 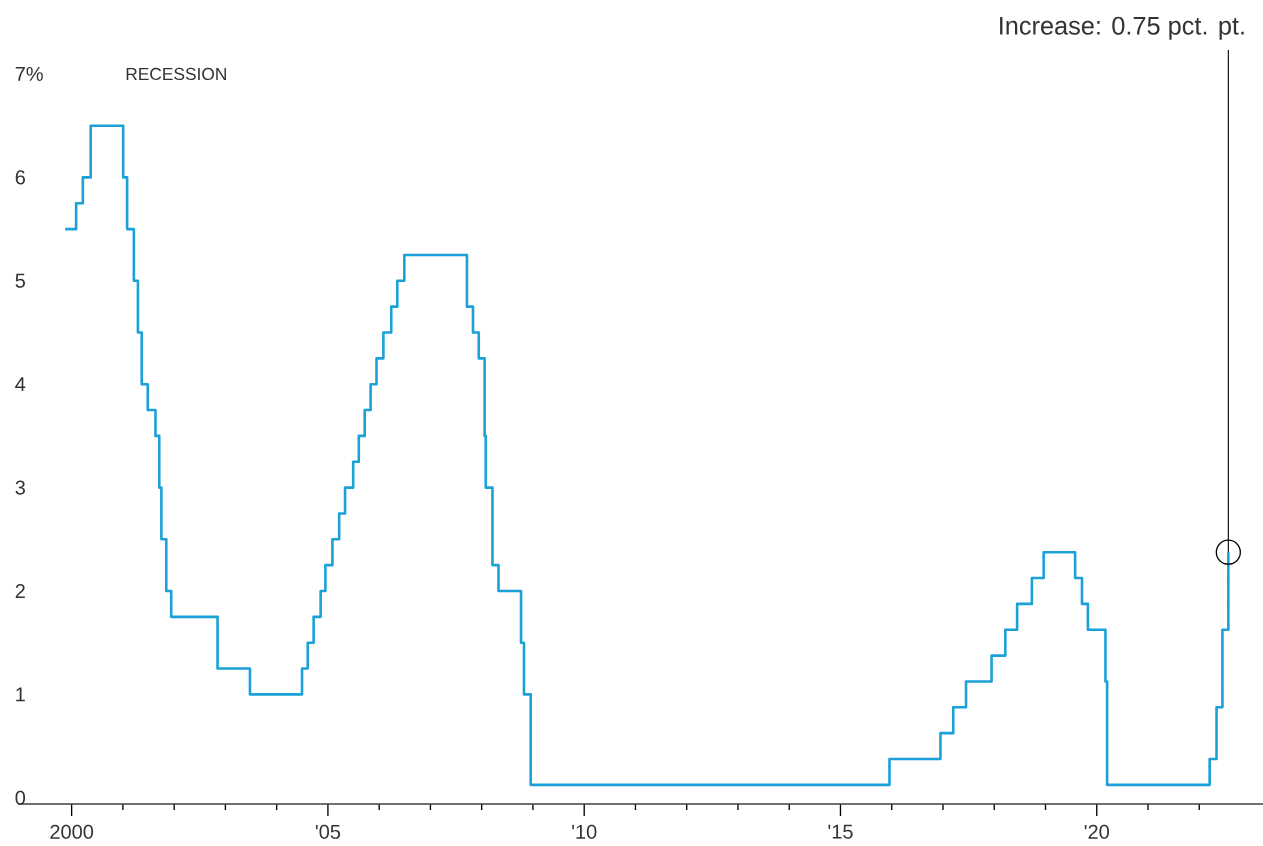 I want to click on y-tick-label: 3, so click(x=20, y=487).